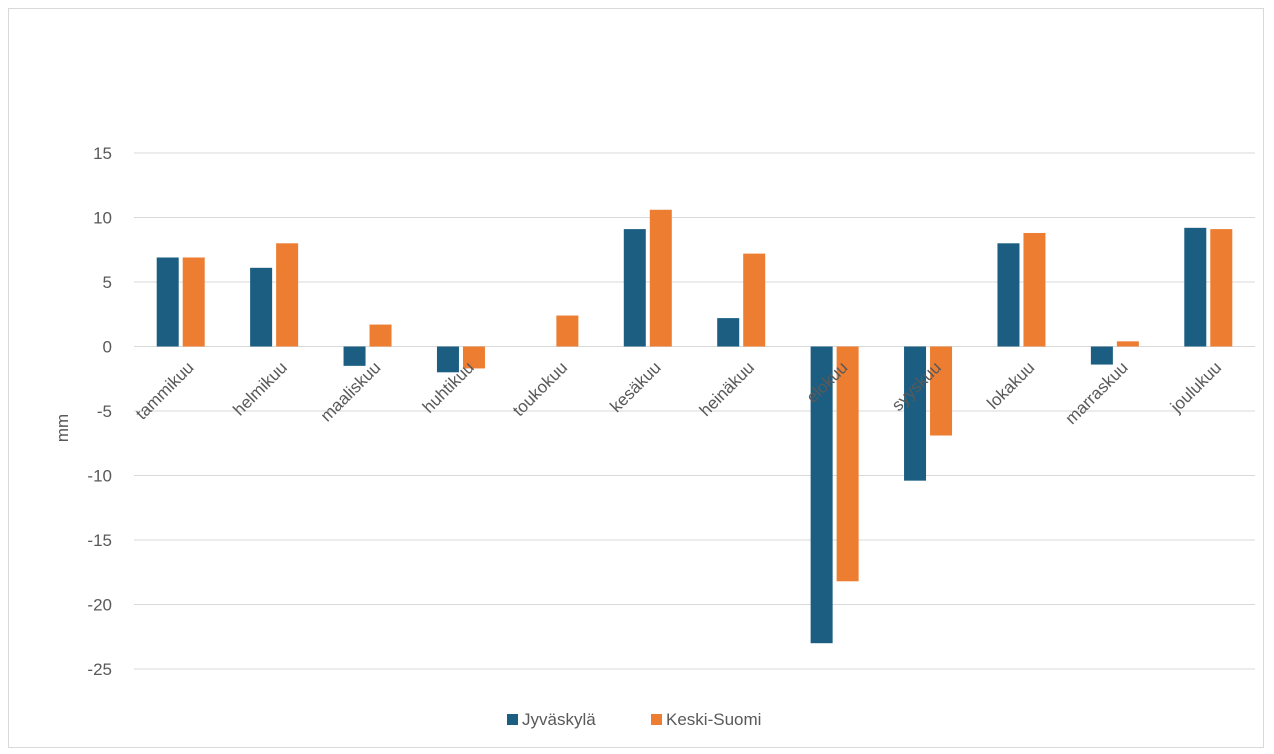  What do you see at coordinates (165, 391) in the screenshot?
I see `category-label: tammikuu` at bounding box center [165, 391].